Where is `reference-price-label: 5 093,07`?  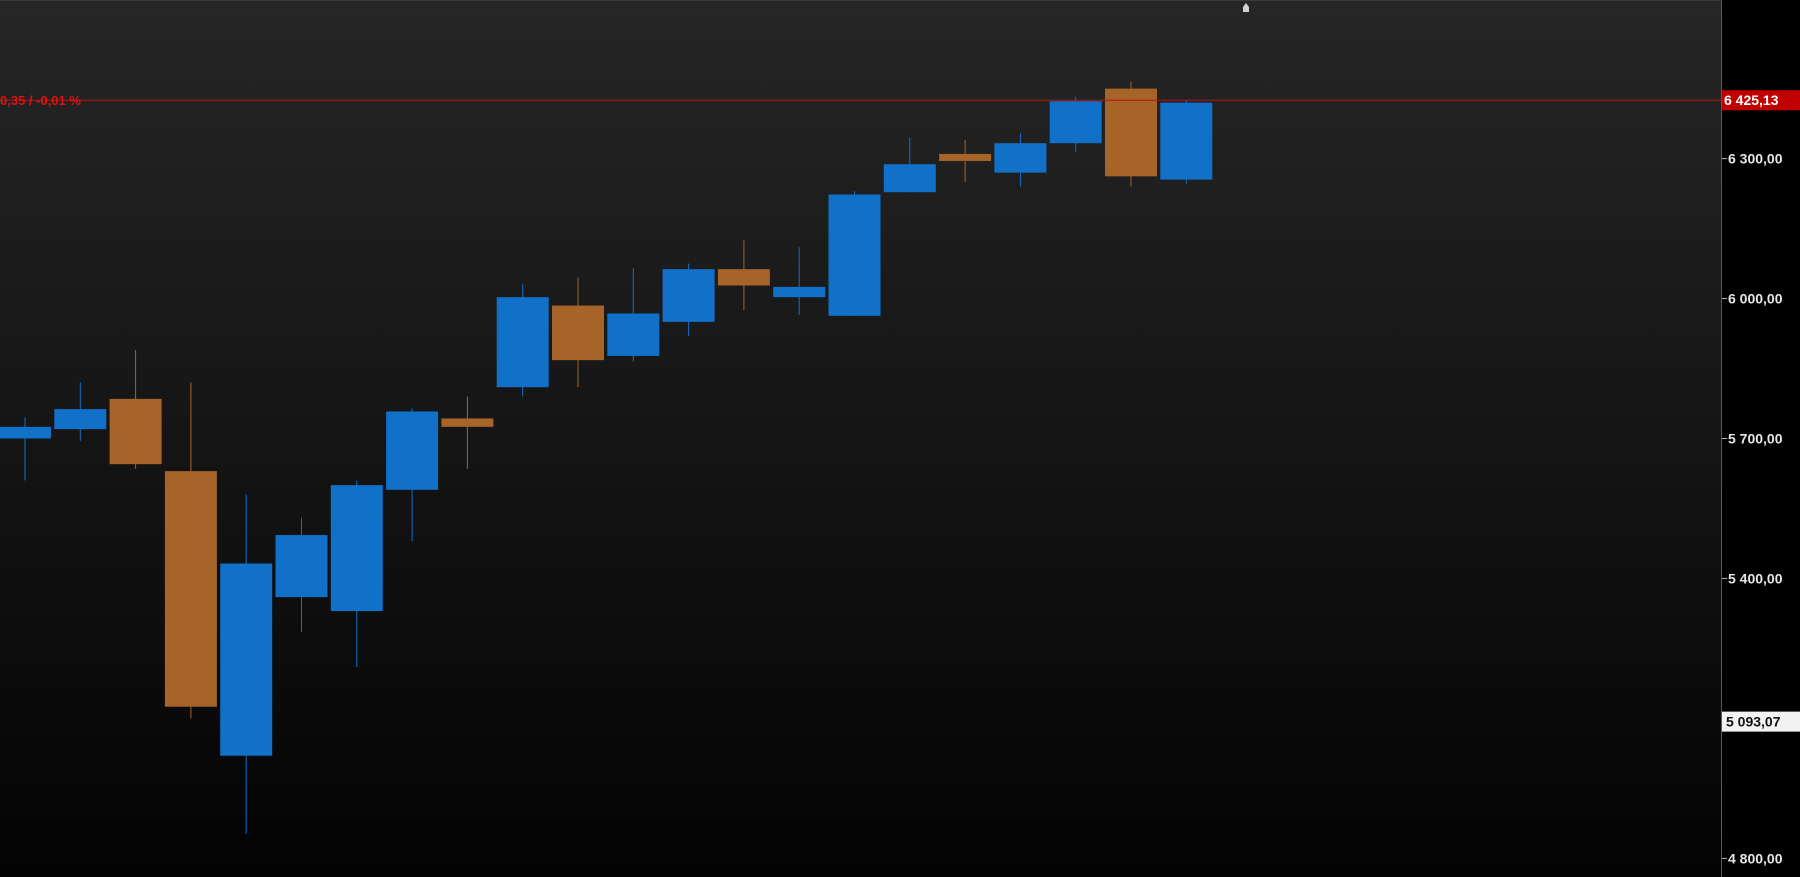
reference-price-label: 5 093,07 is located at coordinates (1753, 722).